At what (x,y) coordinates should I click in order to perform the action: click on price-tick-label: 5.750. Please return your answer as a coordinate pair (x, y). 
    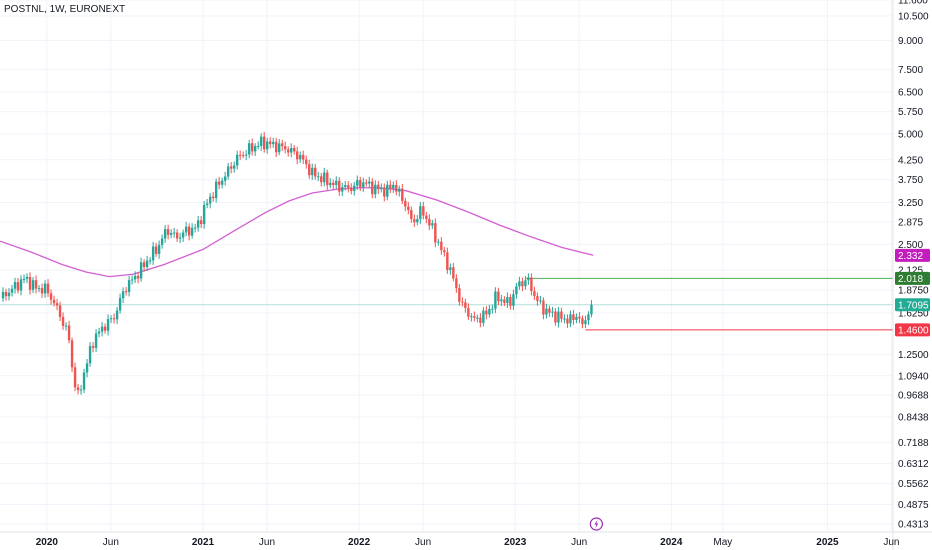
    Looking at the image, I should click on (910, 112).